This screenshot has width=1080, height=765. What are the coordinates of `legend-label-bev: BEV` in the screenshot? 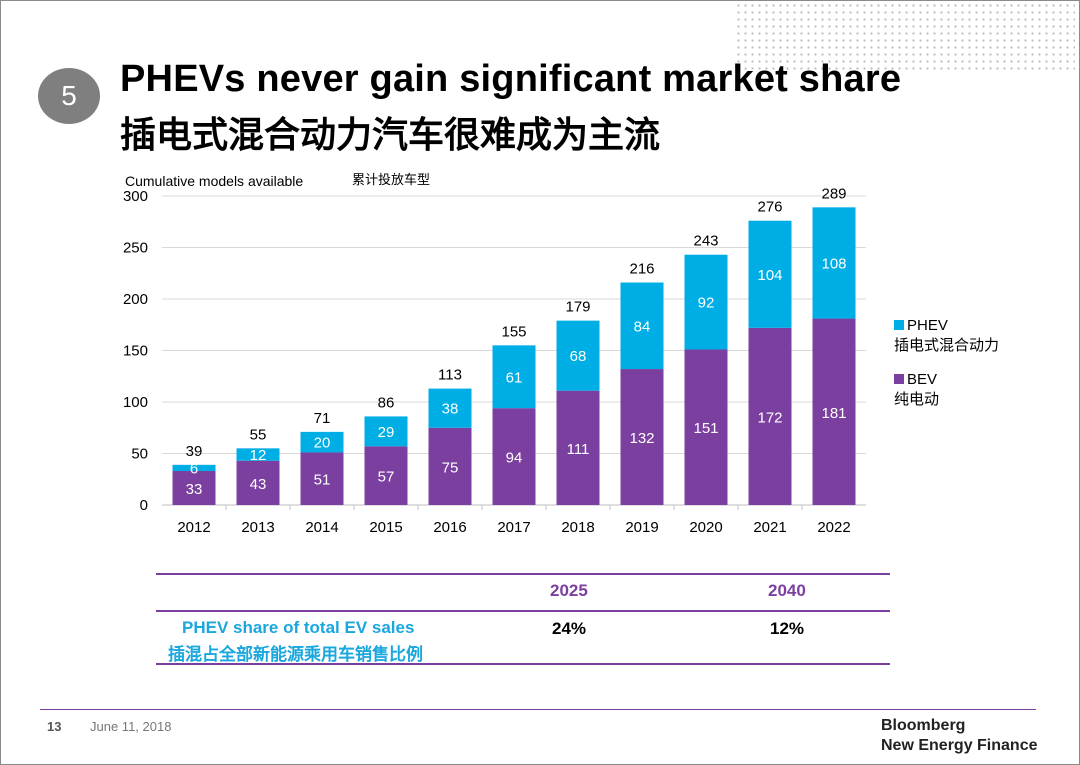 It's located at (922, 379).